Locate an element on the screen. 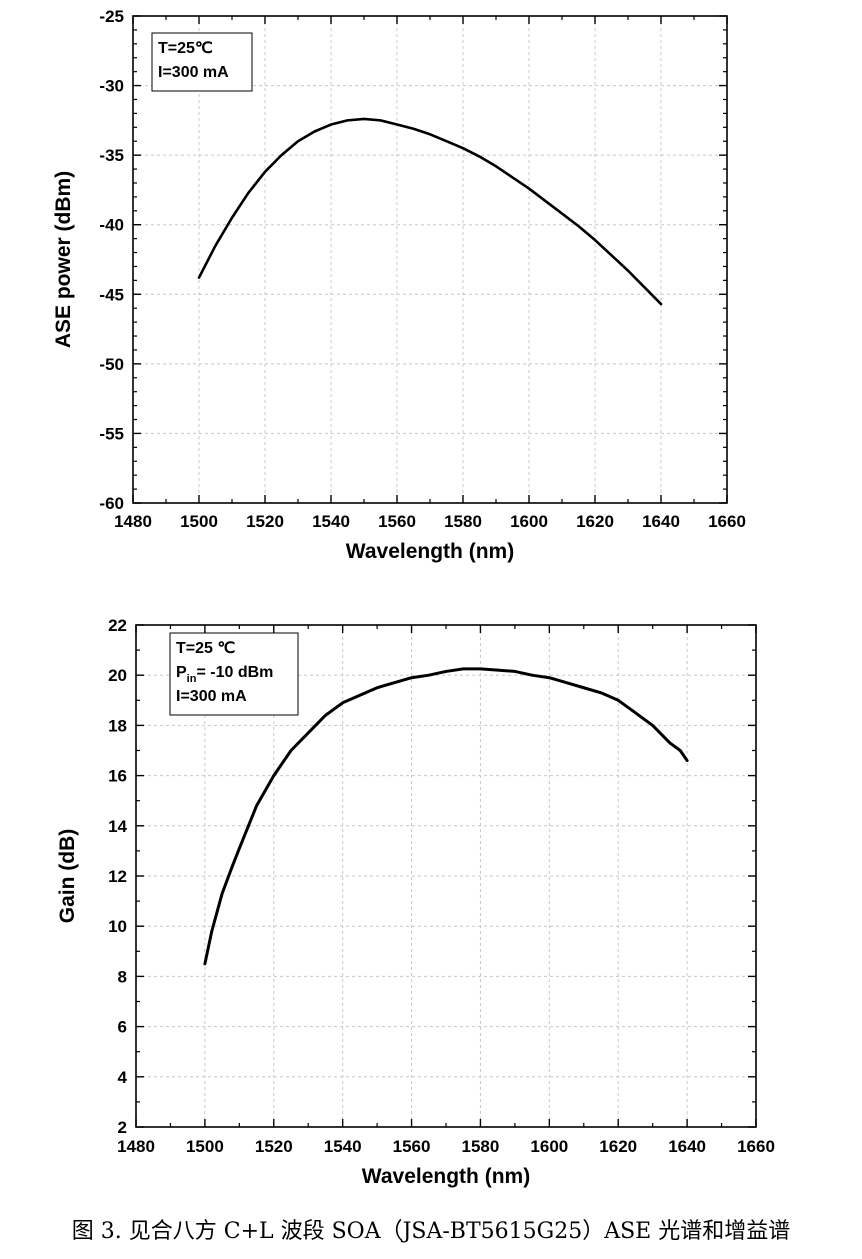 This screenshot has height=1259, width=862. y-tick-label: -40 is located at coordinates (111, 225).